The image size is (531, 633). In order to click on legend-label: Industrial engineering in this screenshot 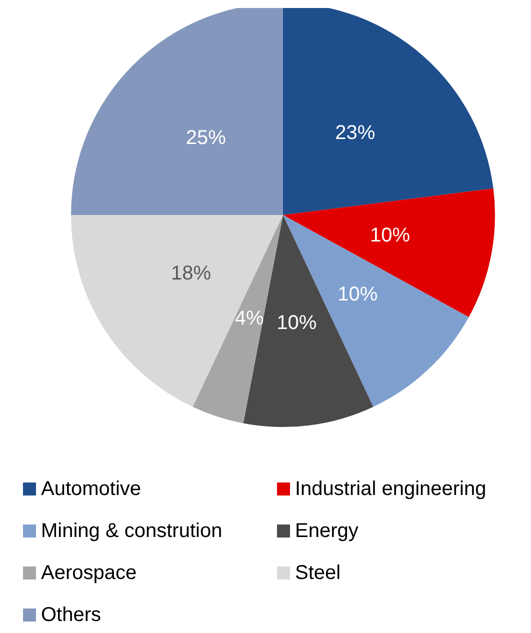, I will do `click(390, 489)`.